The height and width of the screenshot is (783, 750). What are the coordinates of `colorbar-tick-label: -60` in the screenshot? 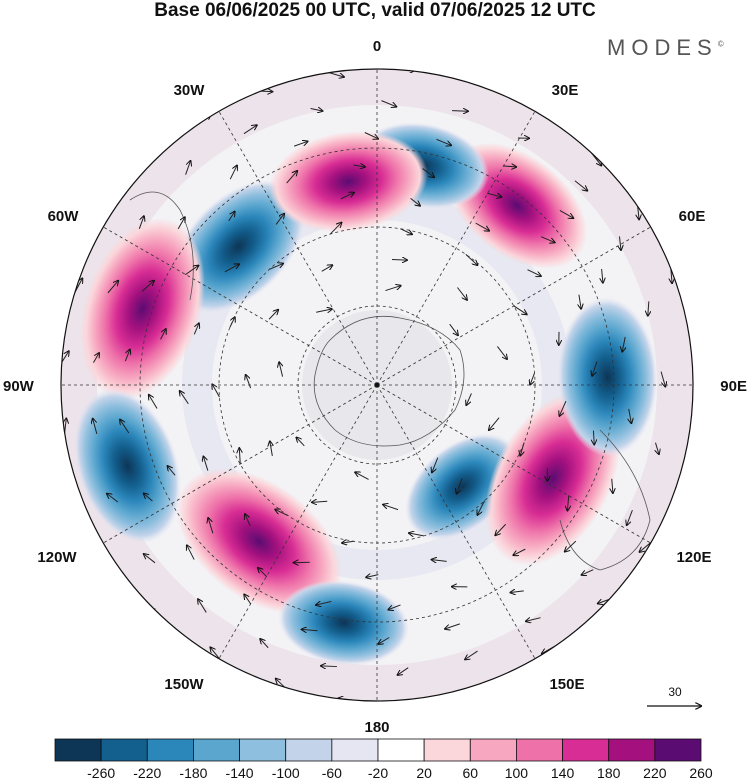 It's located at (332, 773).